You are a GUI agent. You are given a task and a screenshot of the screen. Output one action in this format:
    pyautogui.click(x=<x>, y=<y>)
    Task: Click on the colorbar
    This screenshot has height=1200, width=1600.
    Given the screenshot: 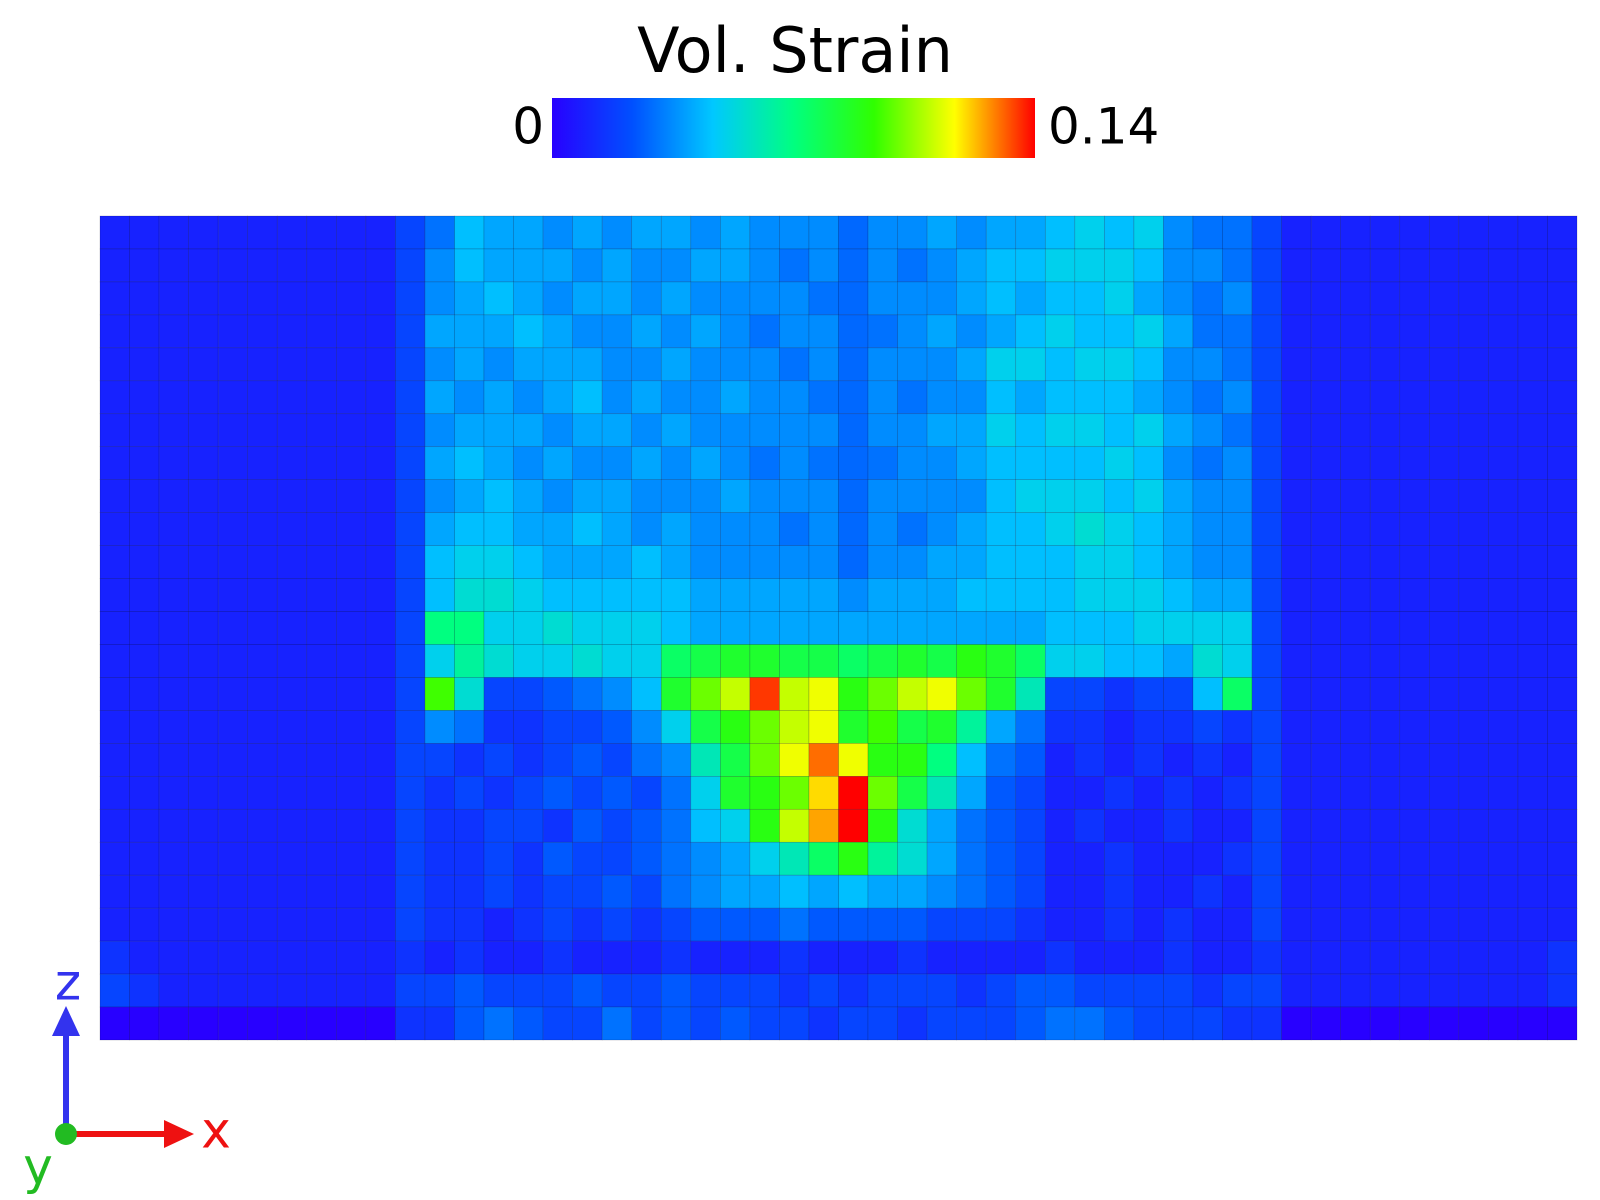 What is the action you would take?
    pyautogui.click(x=793, y=128)
    